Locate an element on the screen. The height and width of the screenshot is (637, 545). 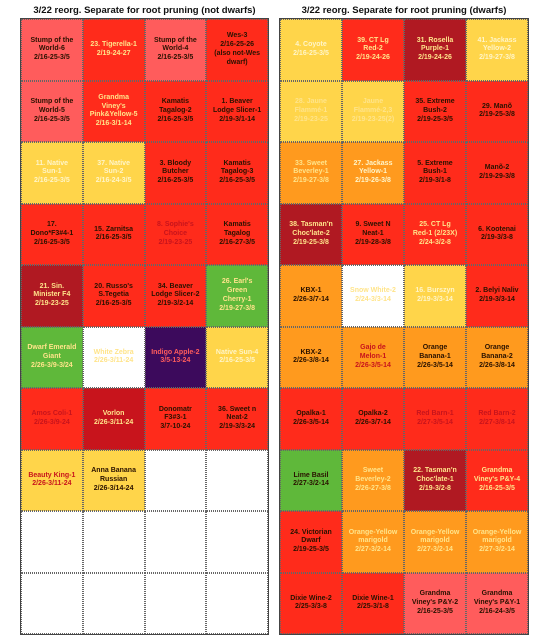
plant-cell: Opalka-2 2/26-3/7-14 is located at coordinates (373, 419).